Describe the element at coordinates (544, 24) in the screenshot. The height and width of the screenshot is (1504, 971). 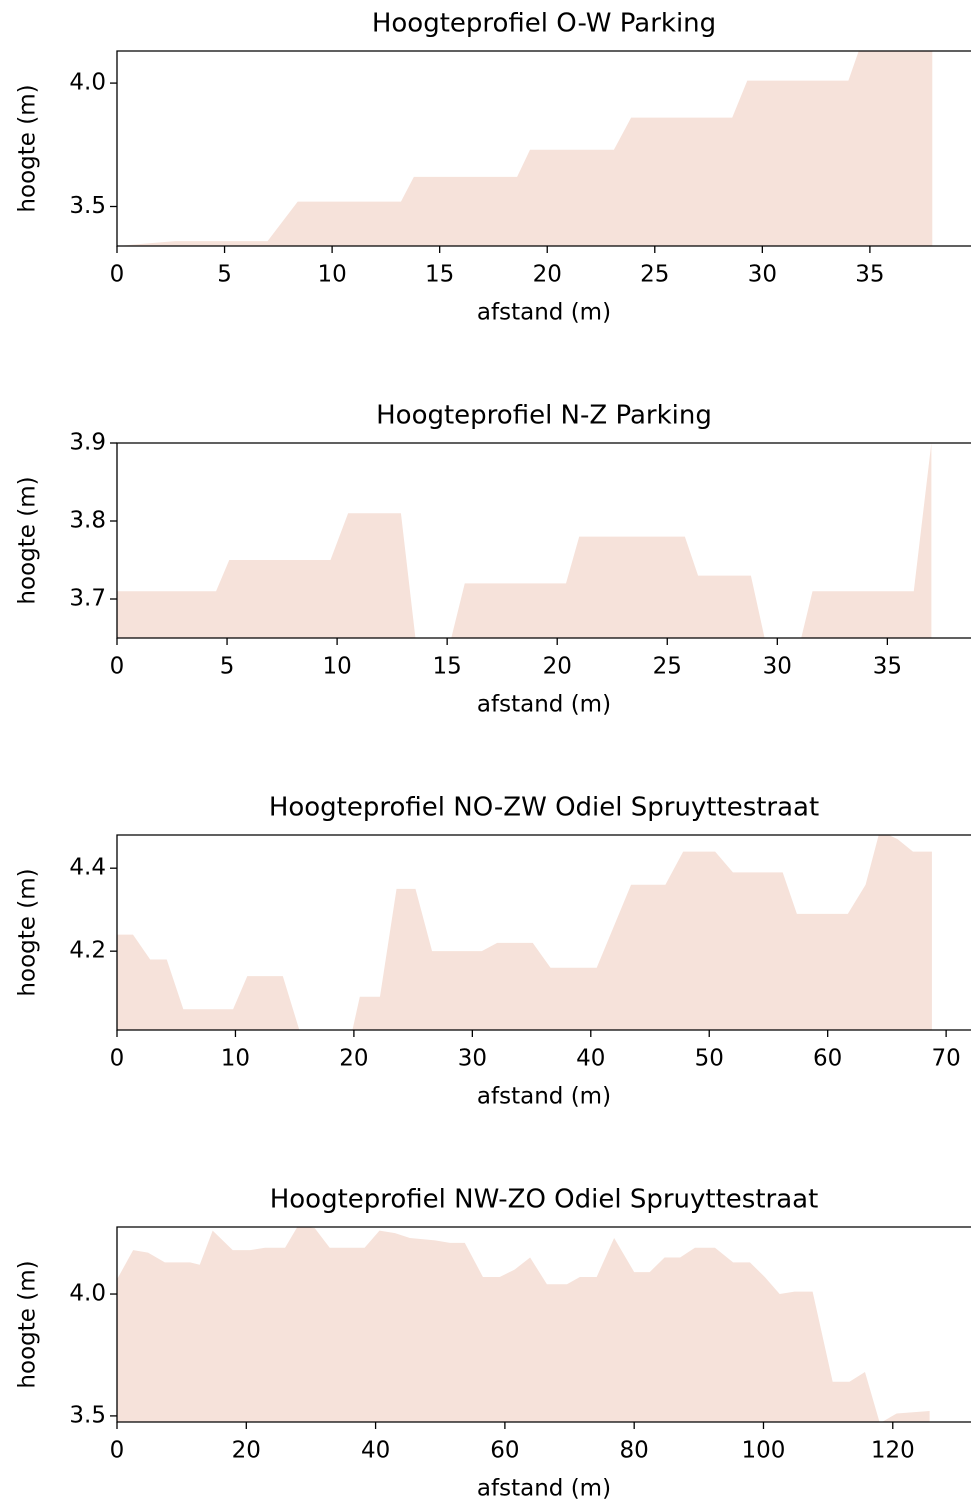
I see `chart-title: Hoogteprofiel O-W Parking` at that location.